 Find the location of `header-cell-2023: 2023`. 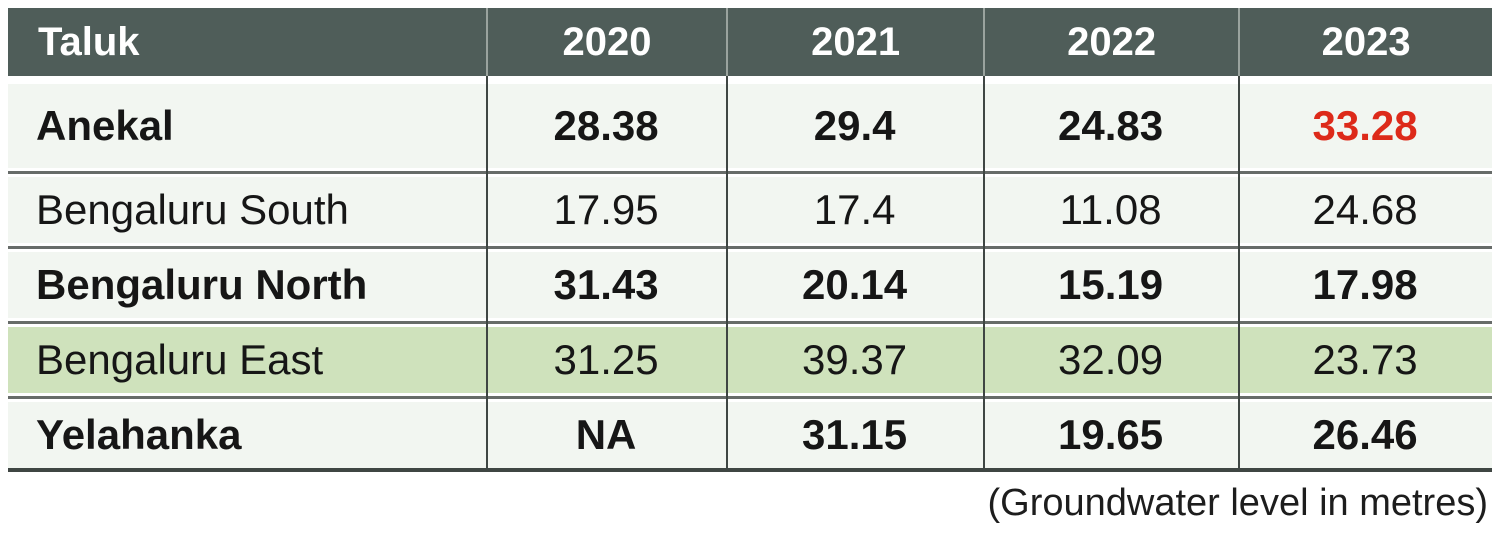

header-cell-2023: 2023 is located at coordinates (1365, 42).